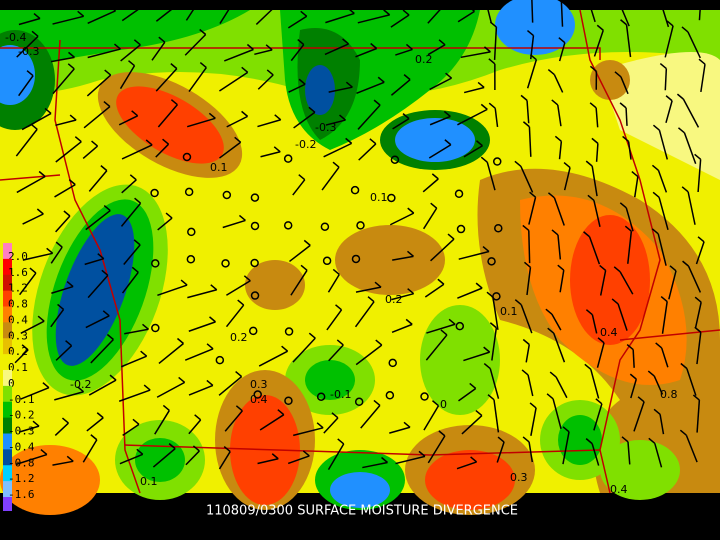 The image size is (720, 540). What do you see at coordinates (21, 446) in the screenshot?
I see `legend-label: -0.4` at bounding box center [21, 446].